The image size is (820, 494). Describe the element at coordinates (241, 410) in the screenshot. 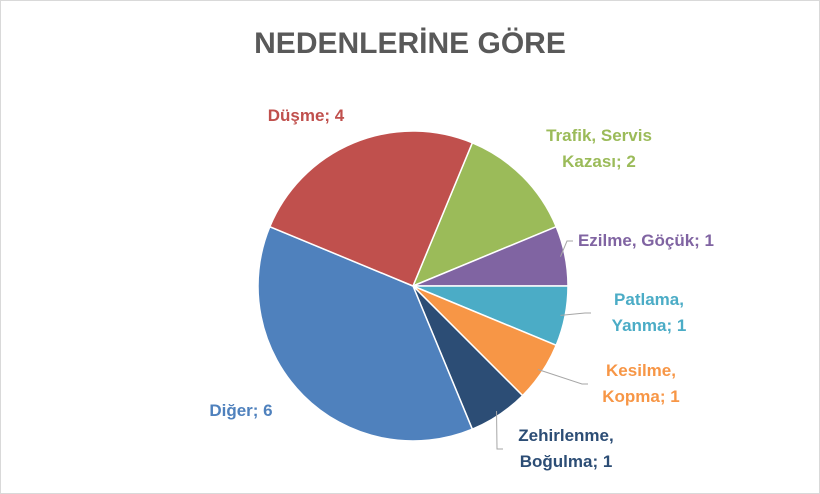

I see `data-label: Diğer; 6` at that location.